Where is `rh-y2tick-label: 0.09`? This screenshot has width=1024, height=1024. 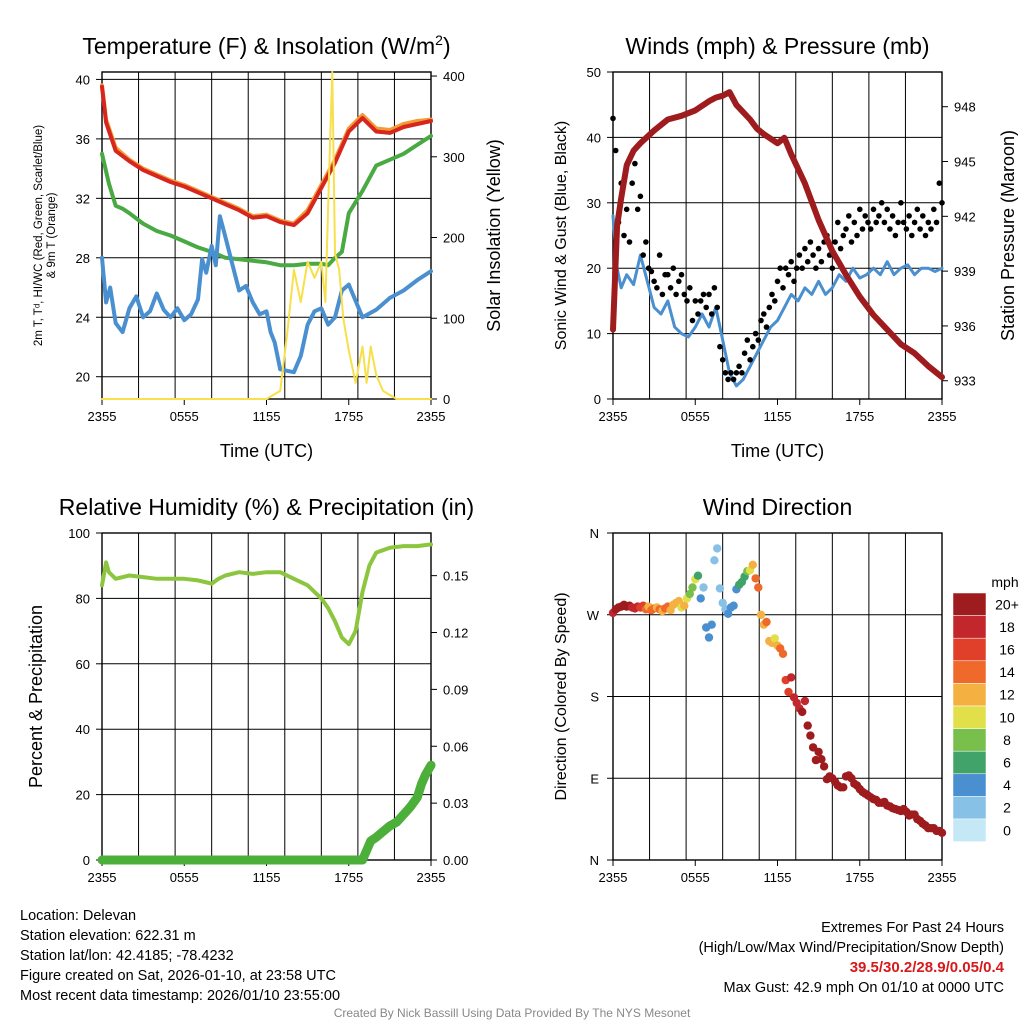 rh-y2tick-label: 0.09 is located at coordinates (455, 689).